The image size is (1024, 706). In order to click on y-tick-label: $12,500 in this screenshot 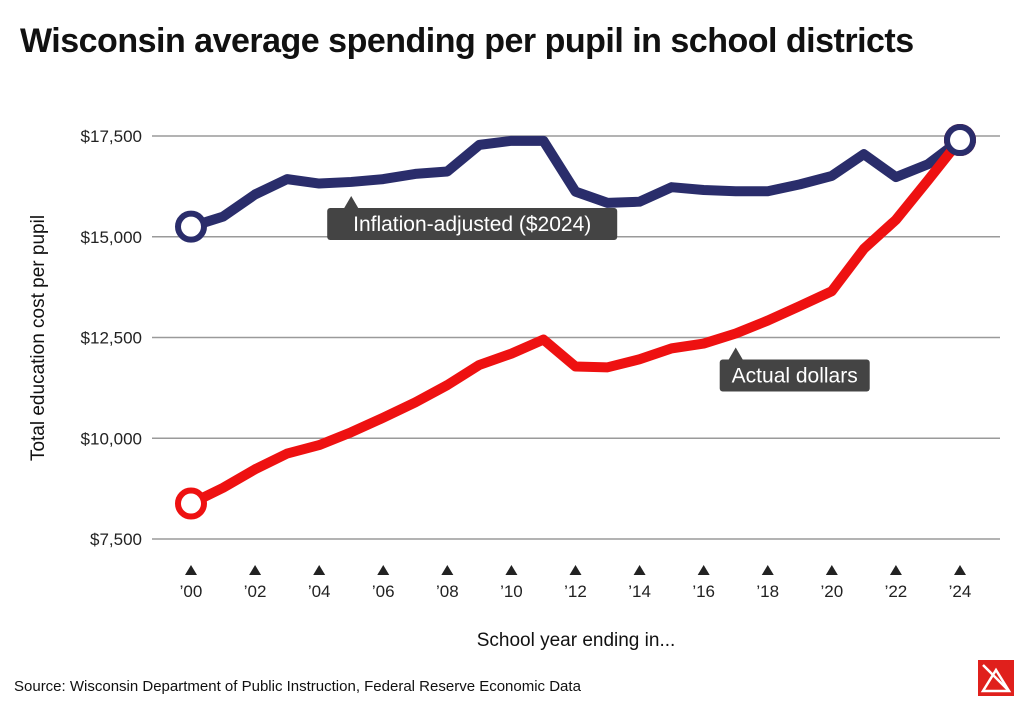, I will do `click(111, 338)`.